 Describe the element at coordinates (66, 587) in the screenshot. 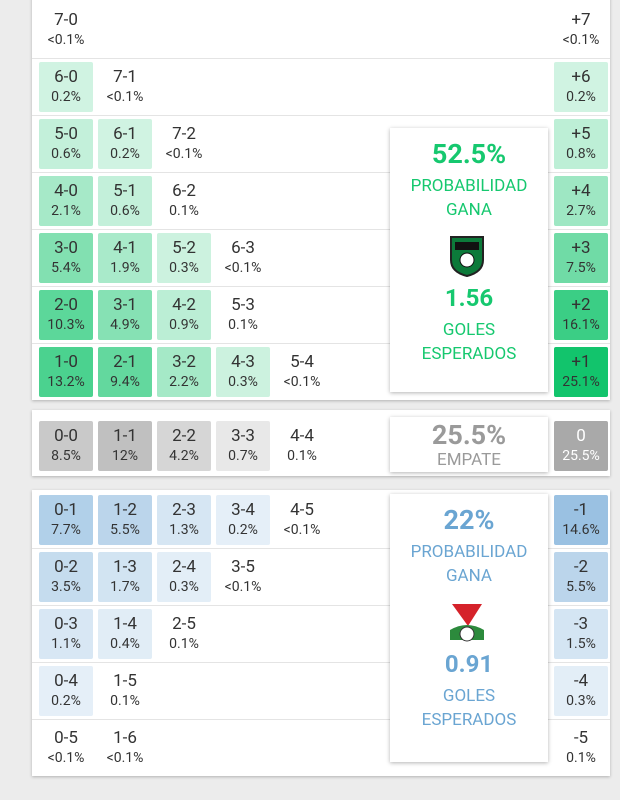

I see `probability: 3.5%` at that location.